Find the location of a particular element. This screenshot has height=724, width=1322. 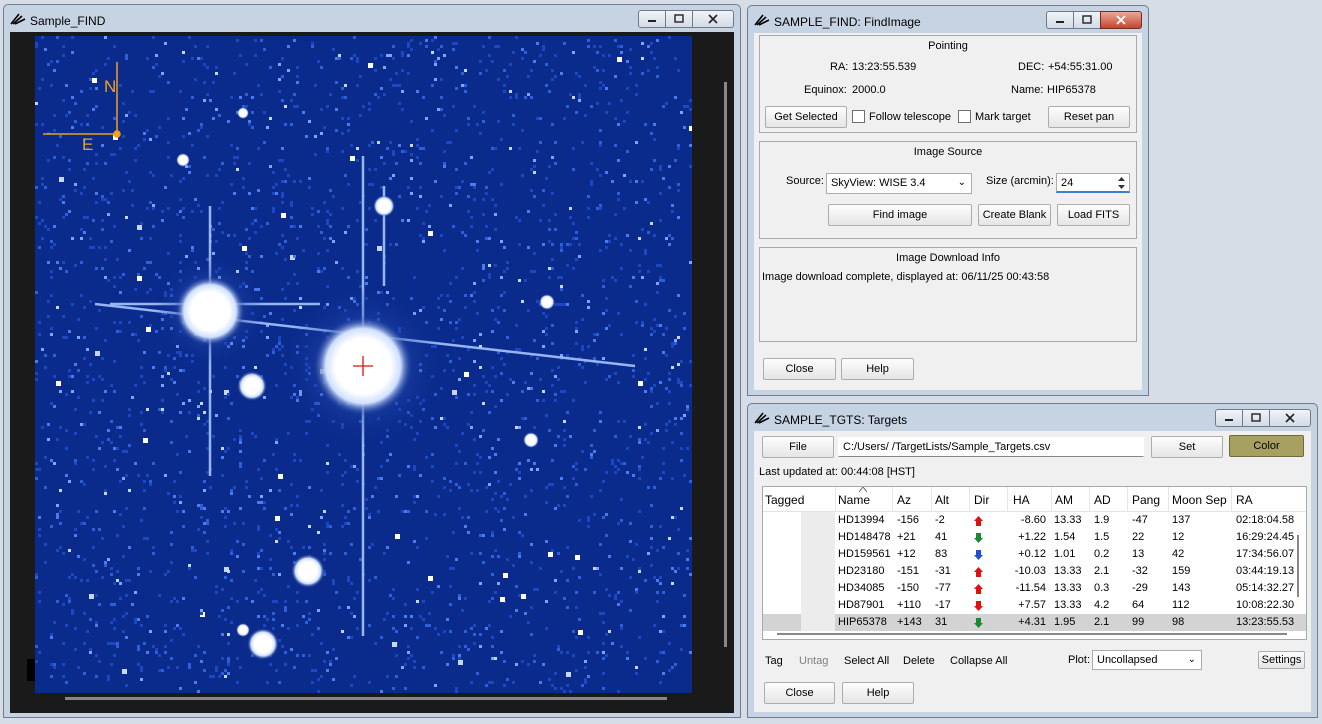

column-header-am: AM is located at coordinates (1064, 500).